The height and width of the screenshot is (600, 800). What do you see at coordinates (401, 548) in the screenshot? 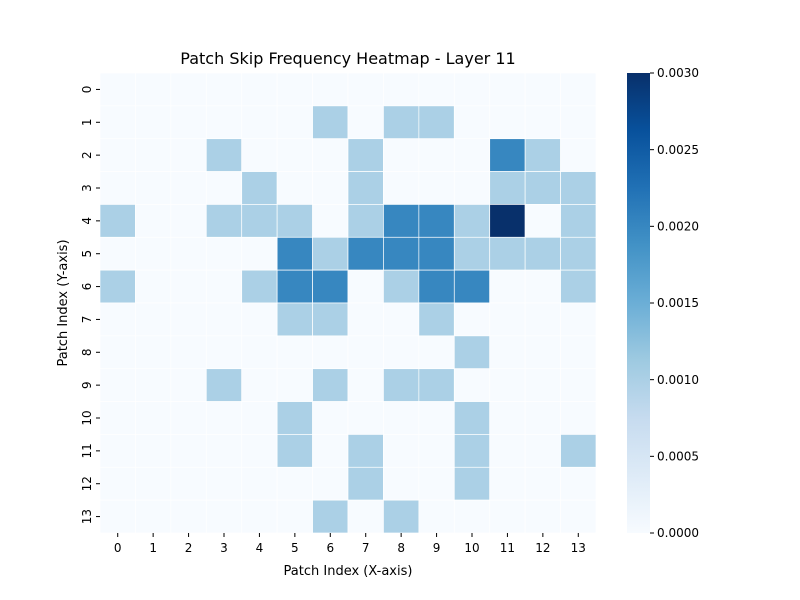
I see `x-tick-label: 8` at bounding box center [401, 548].